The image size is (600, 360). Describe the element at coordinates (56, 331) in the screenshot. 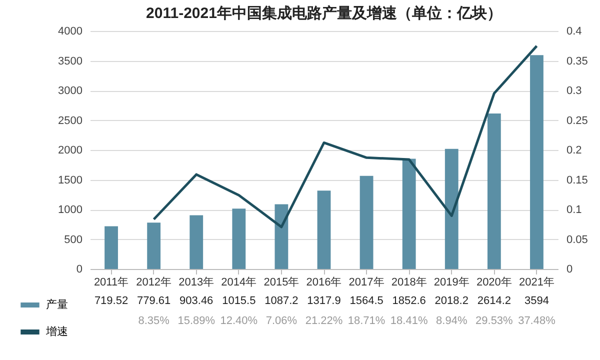

I see `legend-label: 增速` at that location.